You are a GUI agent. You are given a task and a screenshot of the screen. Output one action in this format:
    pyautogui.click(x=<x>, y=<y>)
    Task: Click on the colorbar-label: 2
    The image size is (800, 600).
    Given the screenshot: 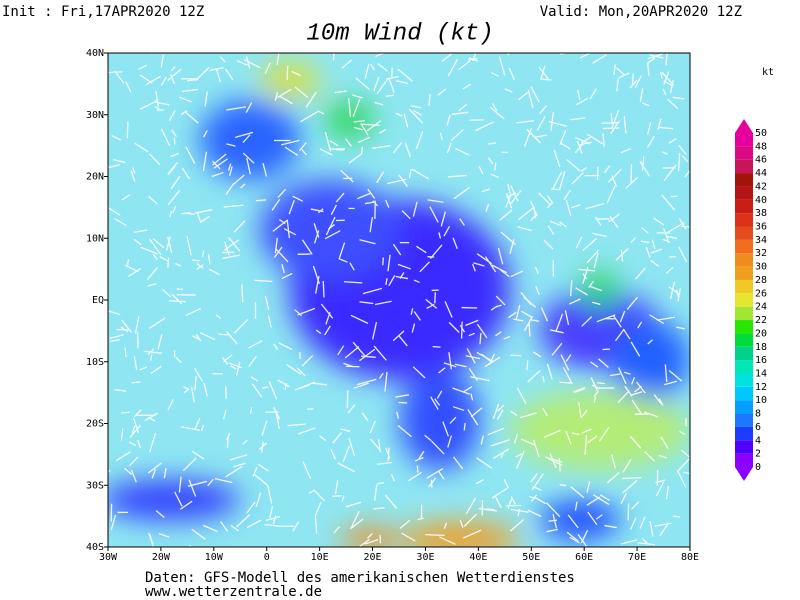 What is the action you would take?
    pyautogui.click(x=758, y=454)
    